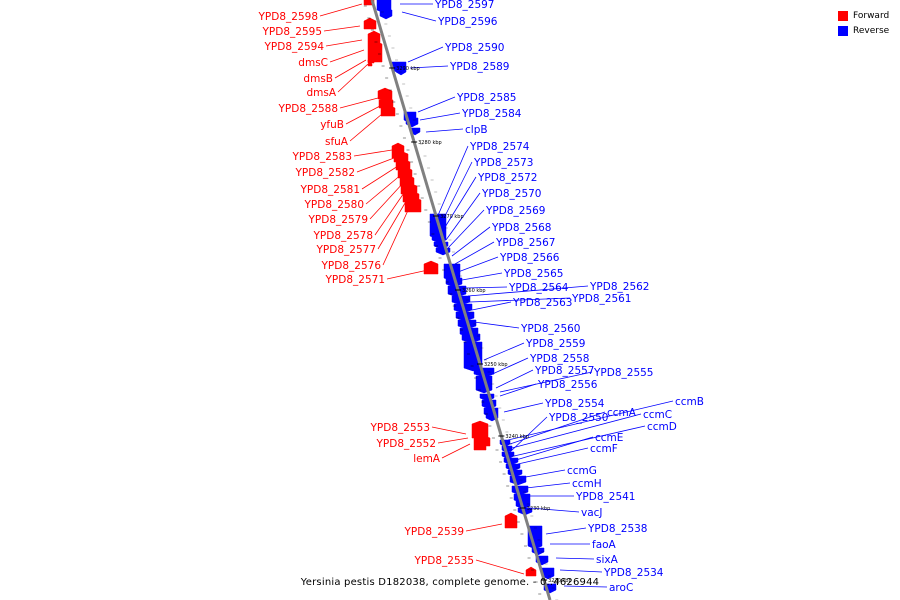 Image resolution: width=900 pixels, height=600 pixels. I want to click on gene-vacj-label: vacJ, so click(592, 513).